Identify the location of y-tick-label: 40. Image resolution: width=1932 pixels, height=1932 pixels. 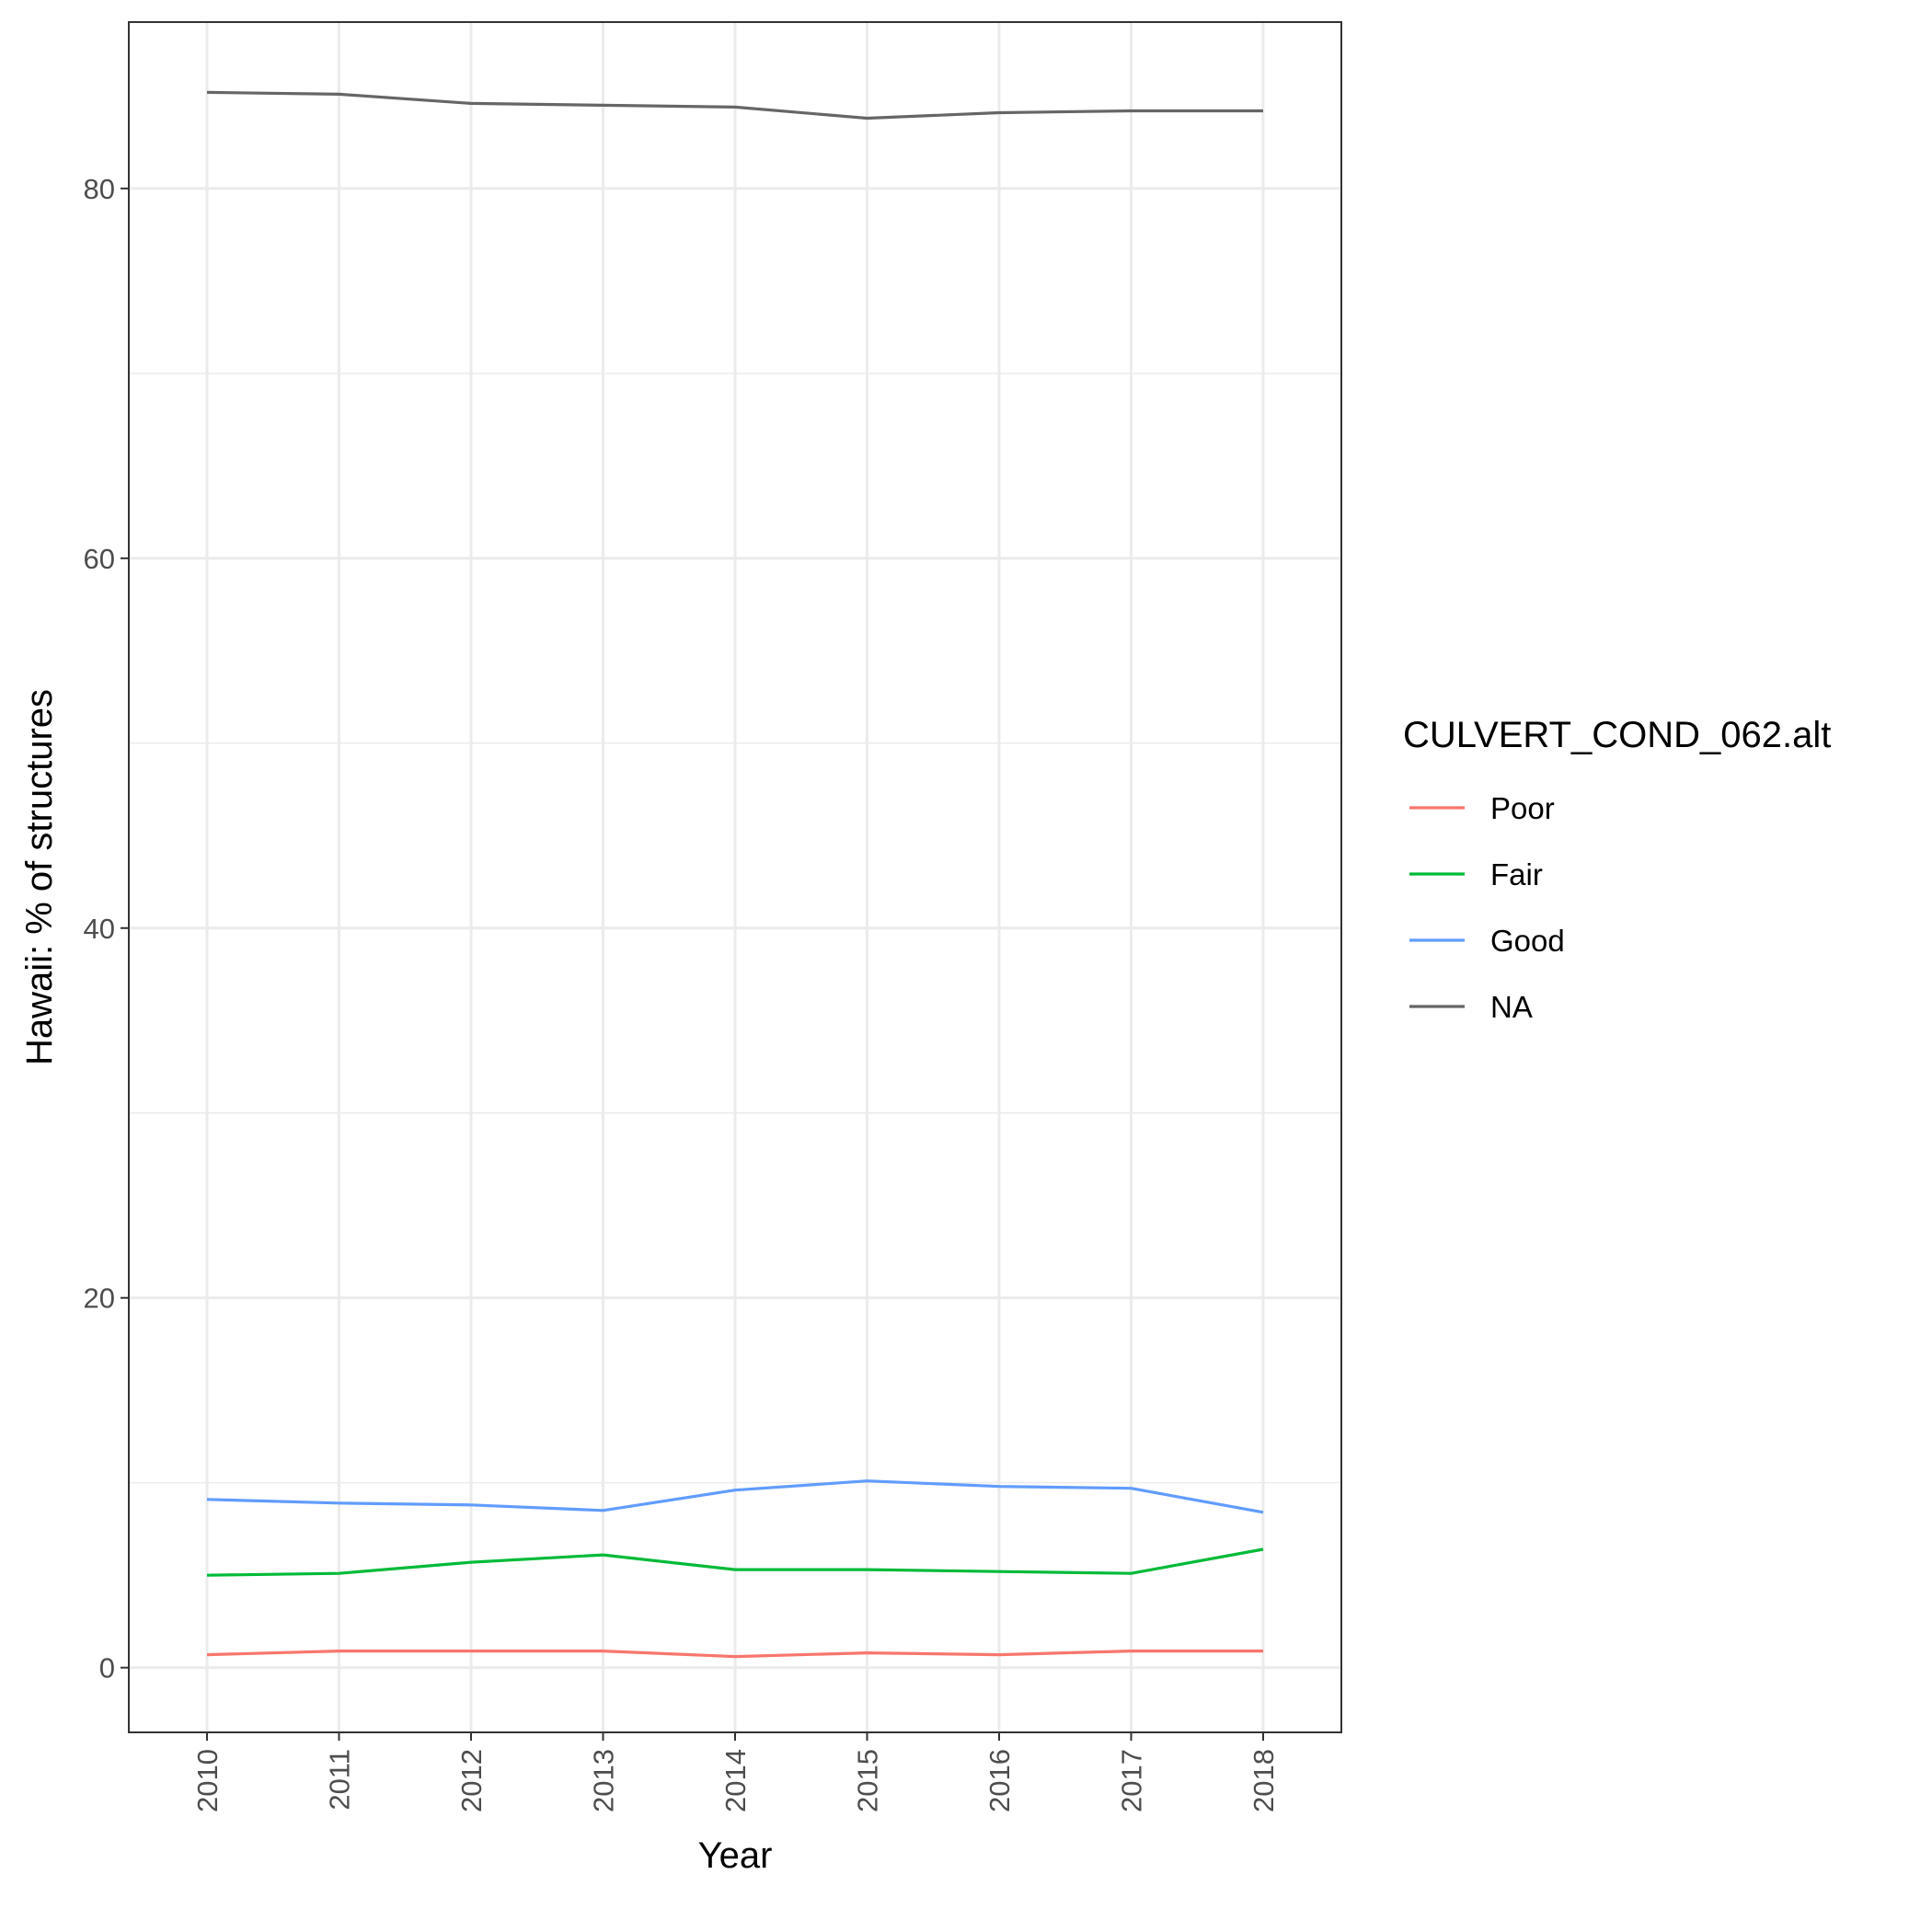
(99, 929).